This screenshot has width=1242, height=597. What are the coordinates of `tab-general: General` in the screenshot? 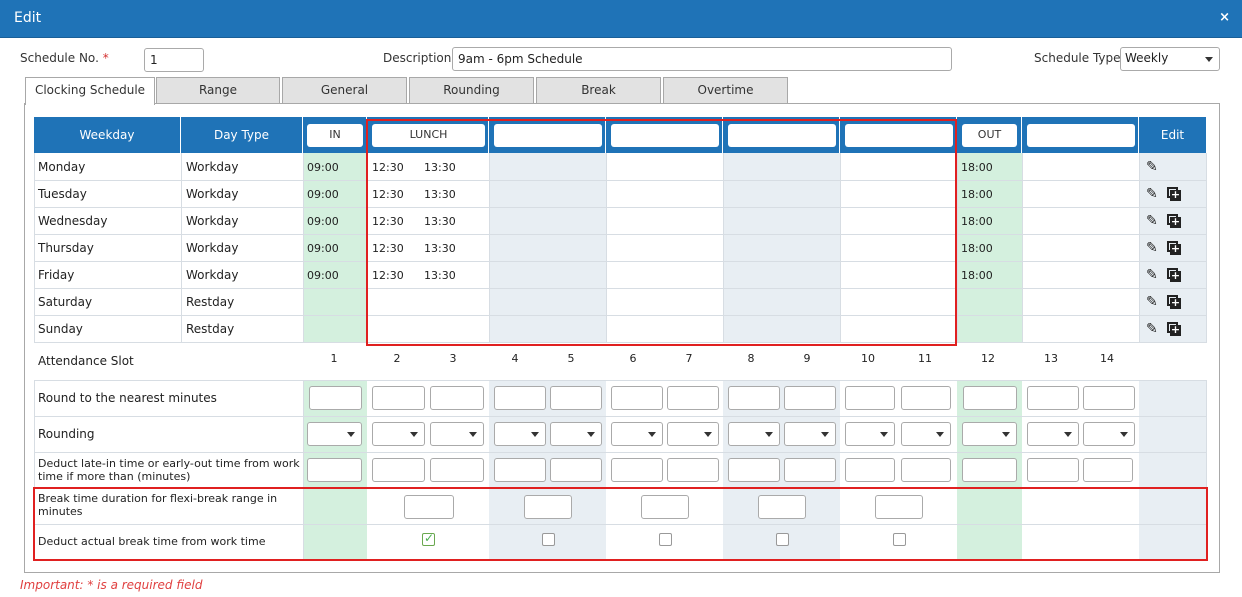 It's located at (344, 90).